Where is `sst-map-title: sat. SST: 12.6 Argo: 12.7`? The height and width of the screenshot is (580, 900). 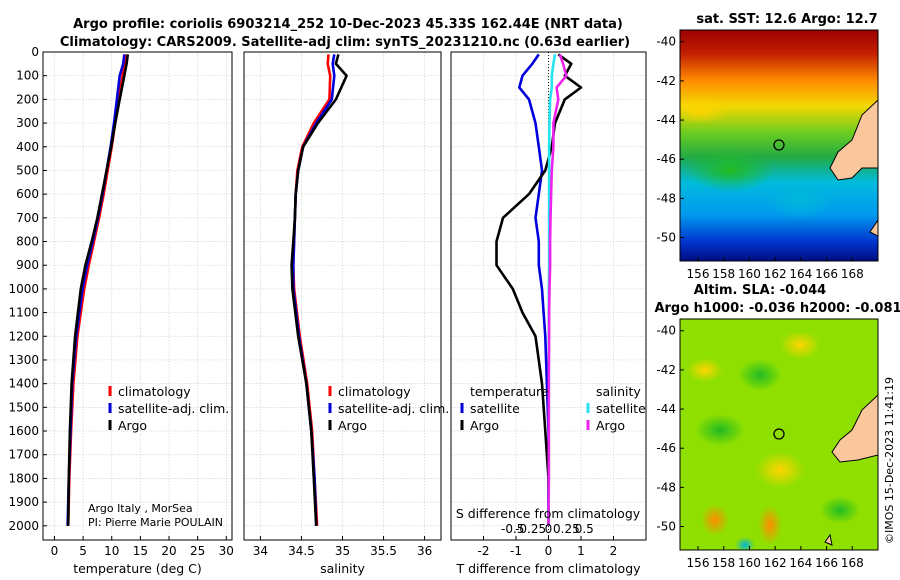
sst-map-title: sat. SST: 12.6 Argo: 12.7 is located at coordinates (786, 19).